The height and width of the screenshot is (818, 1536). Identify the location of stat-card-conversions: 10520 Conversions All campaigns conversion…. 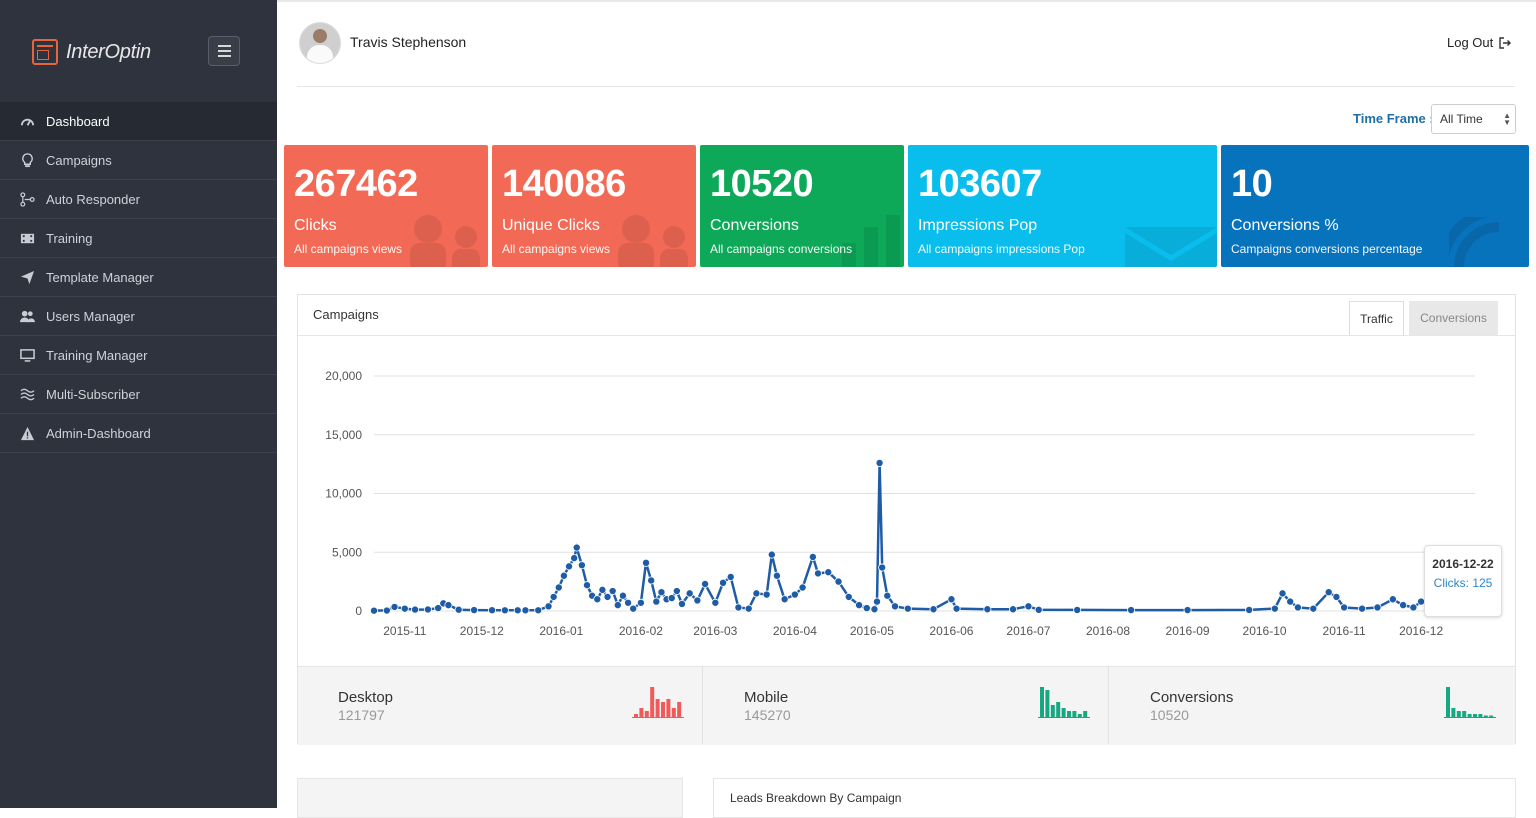
(802, 206).